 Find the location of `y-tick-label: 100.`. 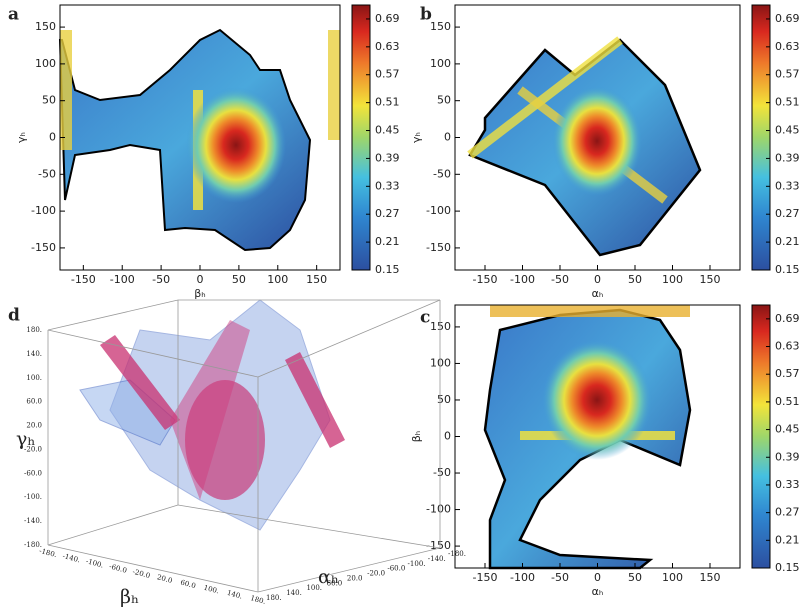

y-tick-label: 100. is located at coordinates (314, 588).